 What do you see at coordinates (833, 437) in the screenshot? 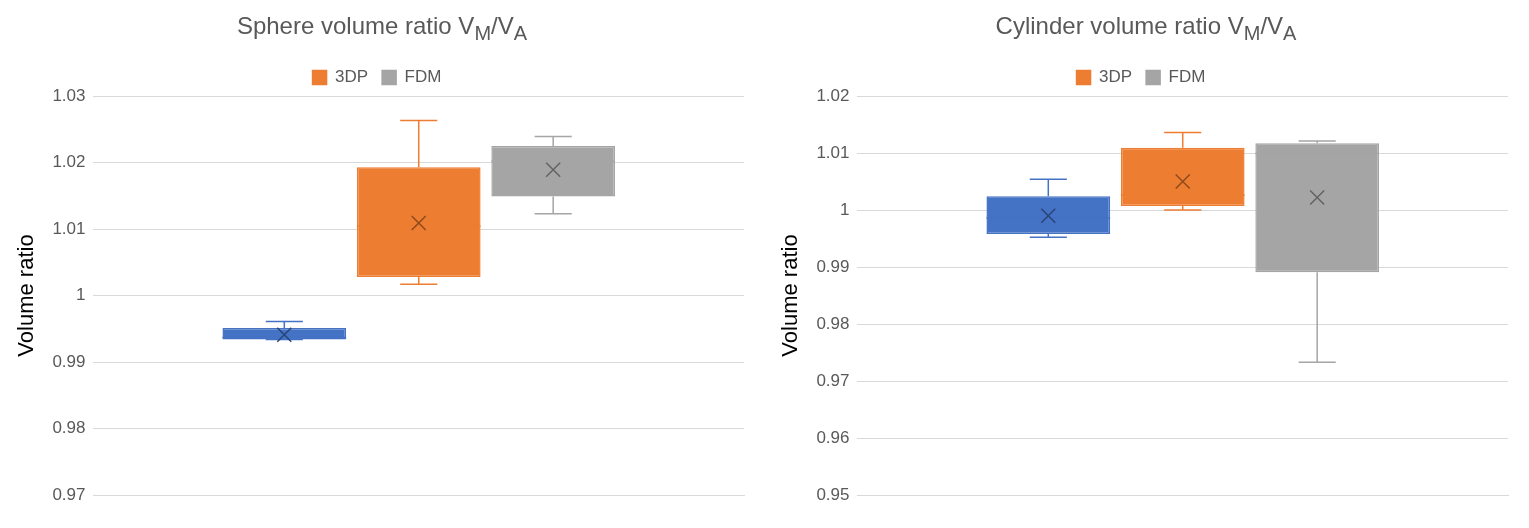
I see `y-tick-label: 0.96` at bounding box center [833, 437].